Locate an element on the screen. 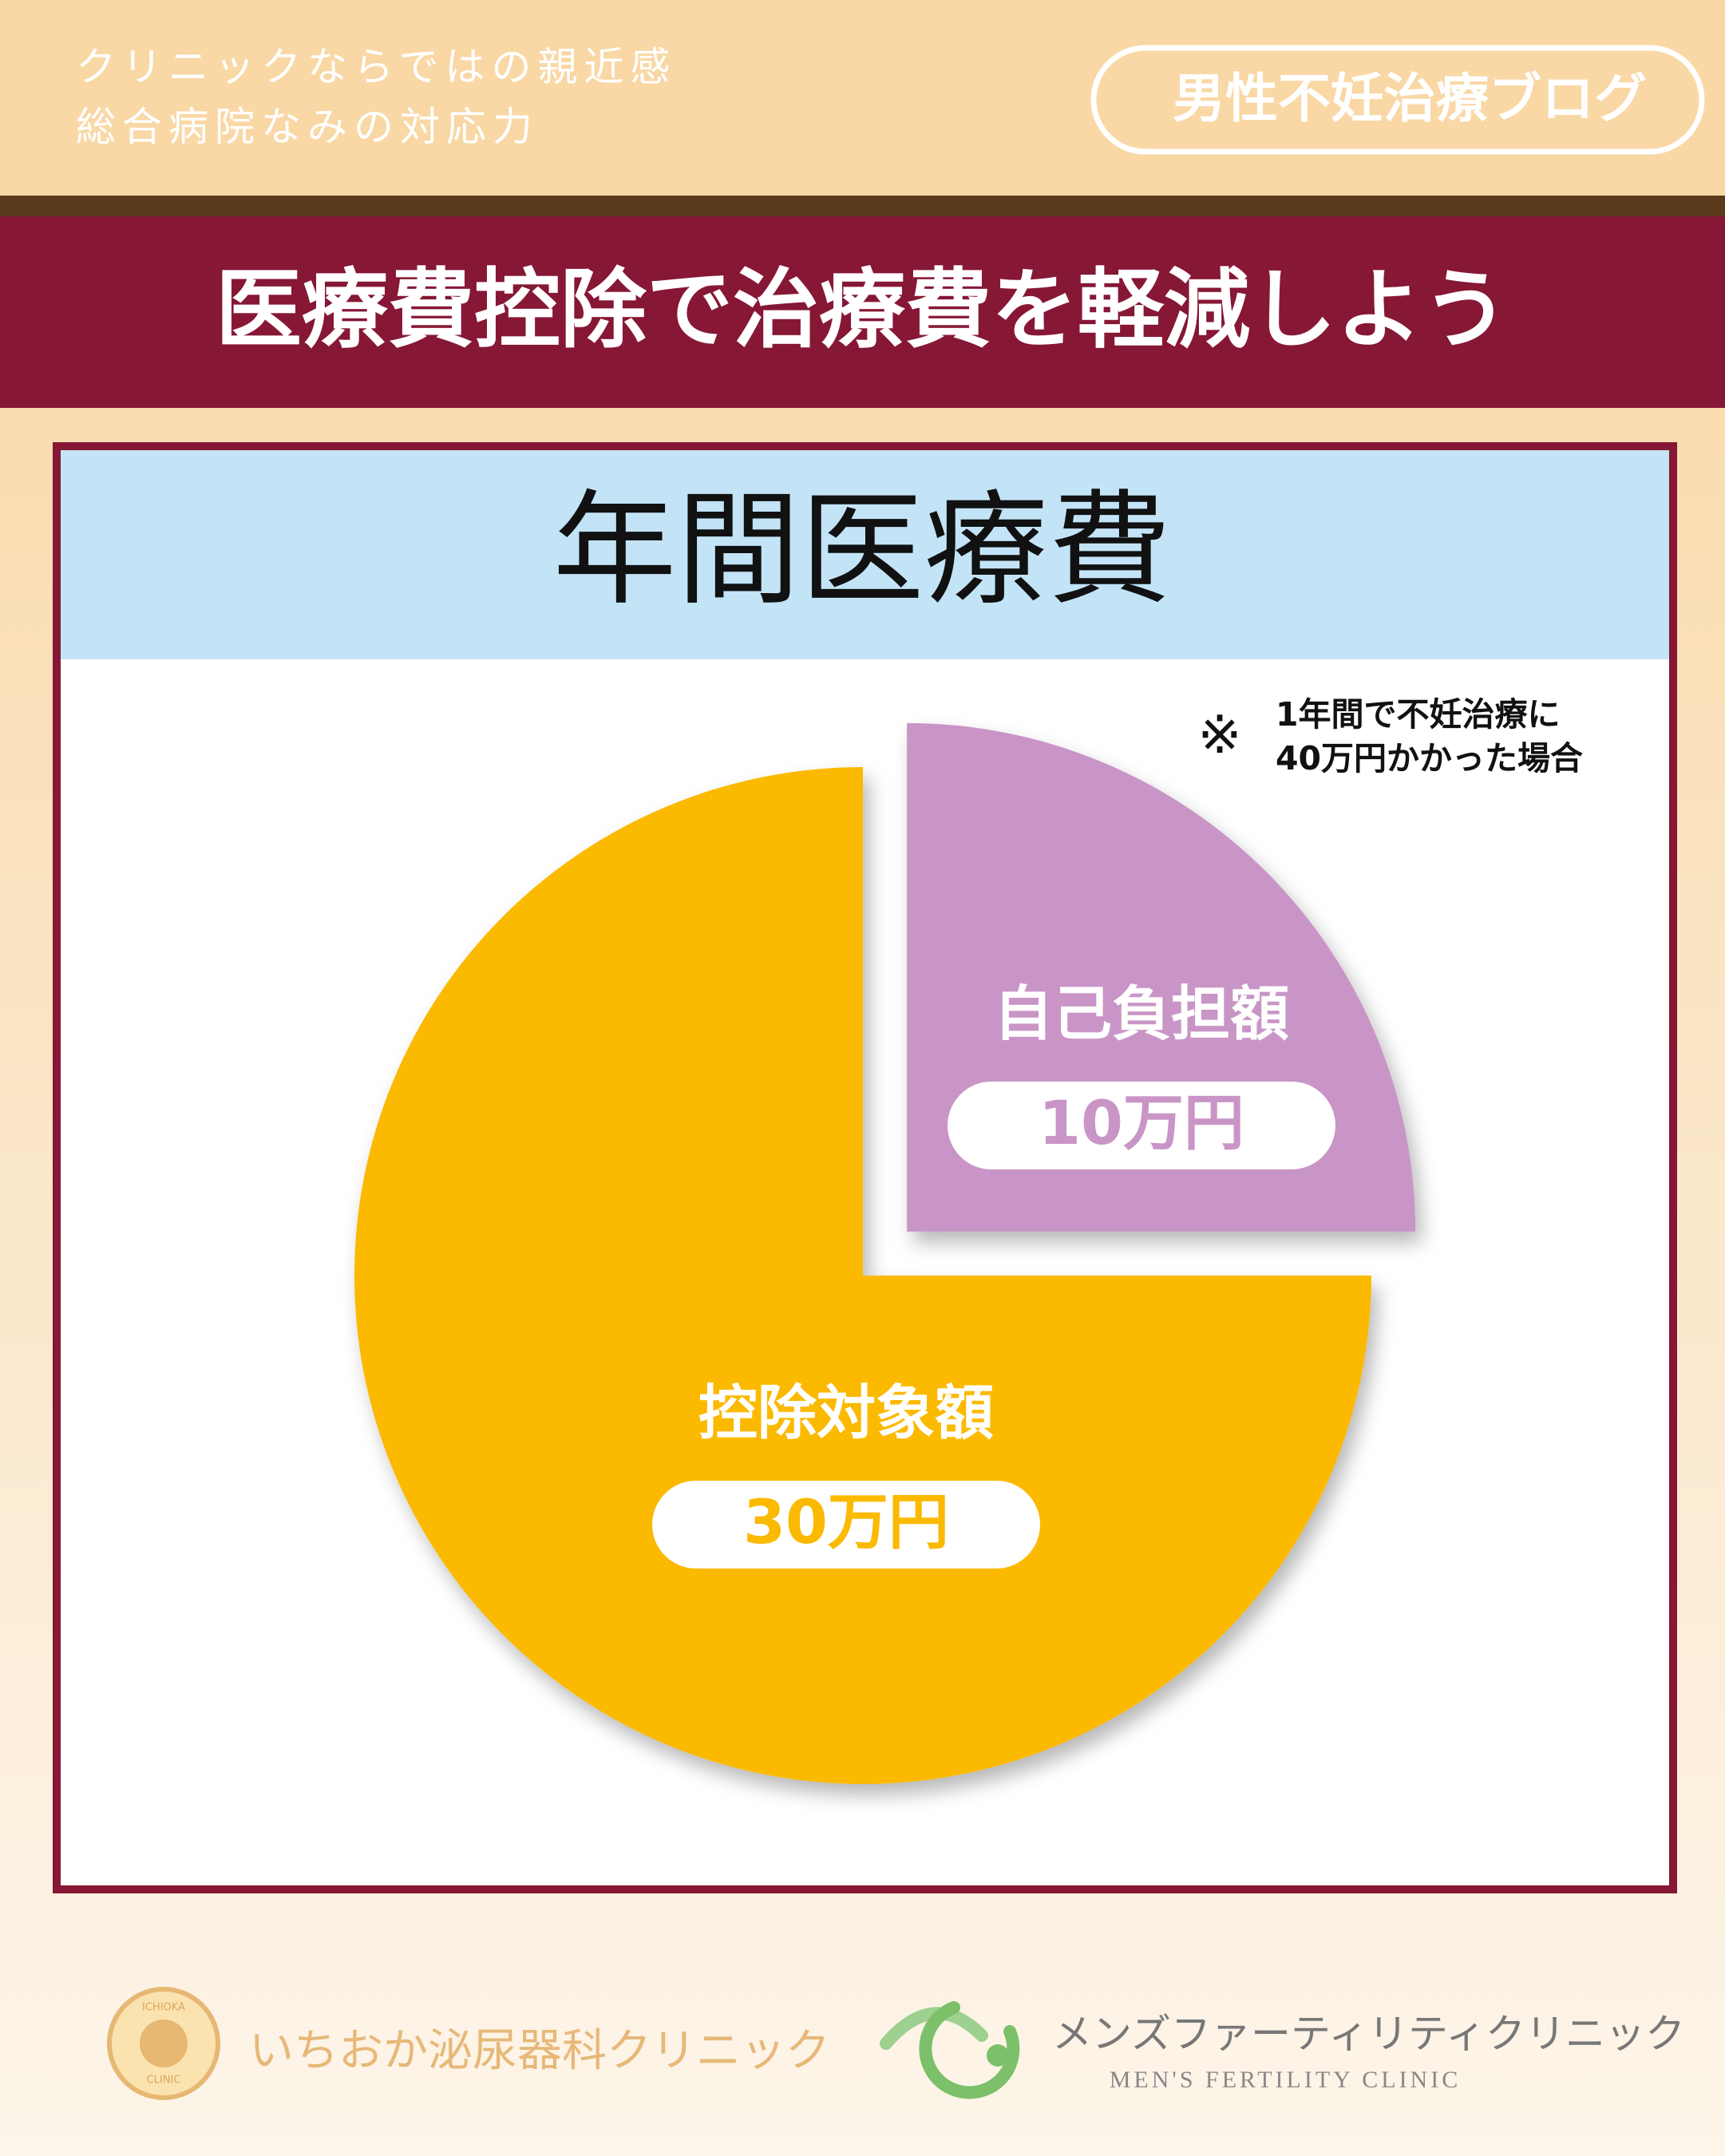 This screenshot has height=2156, width=1725. slice-category: 控除対象額 is located at coordinates (846, 1413).